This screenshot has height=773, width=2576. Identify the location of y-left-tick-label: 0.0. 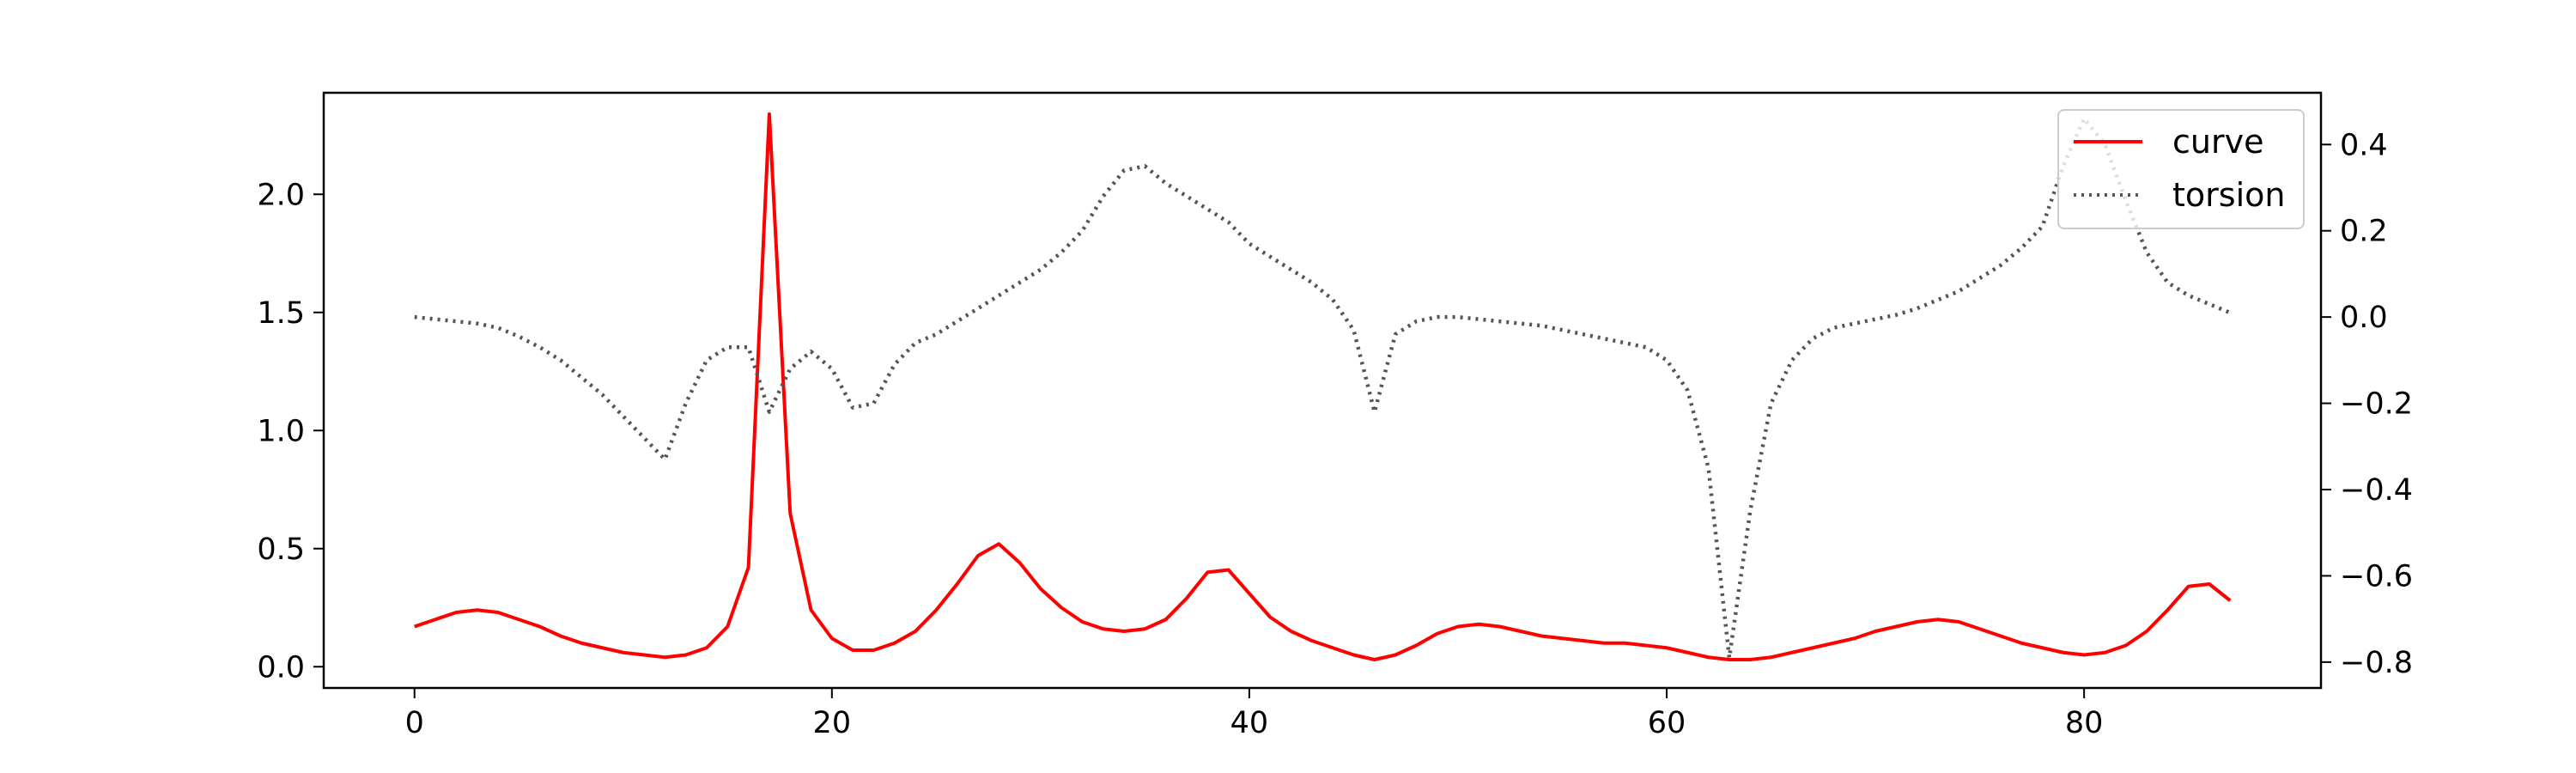
(281, 667).